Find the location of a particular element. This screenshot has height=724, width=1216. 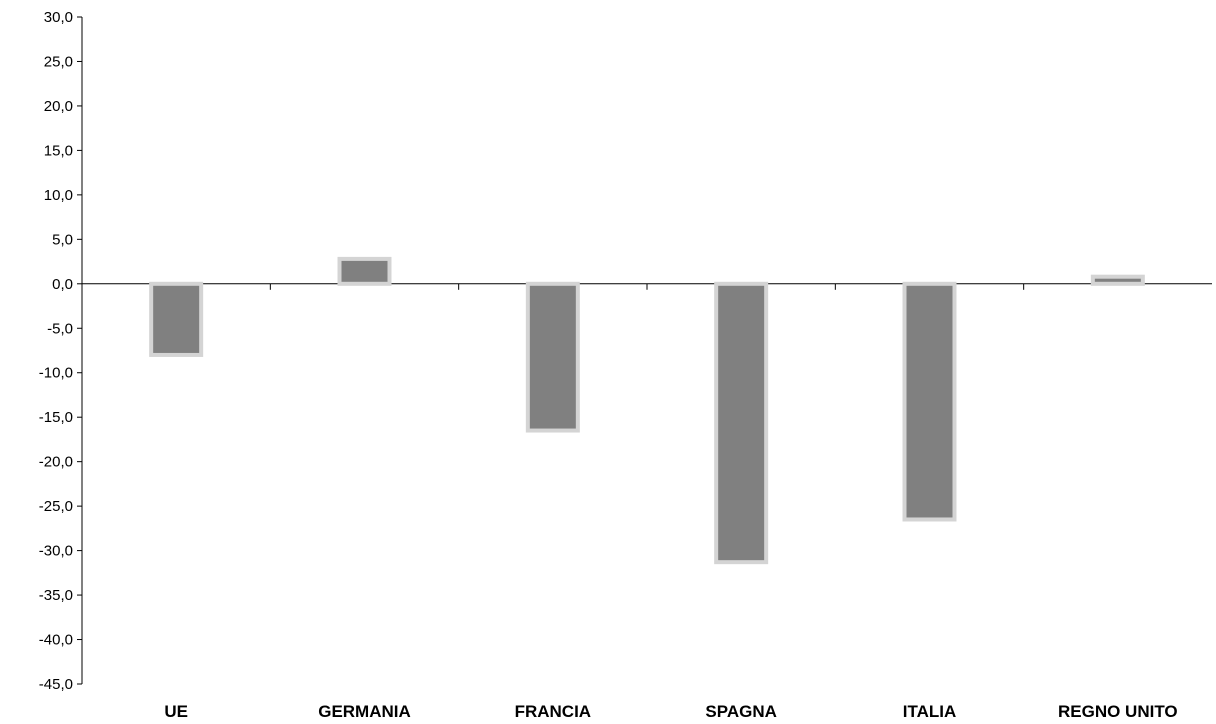

y-tick-label: -10,0 is located at coordinates (56, 373).